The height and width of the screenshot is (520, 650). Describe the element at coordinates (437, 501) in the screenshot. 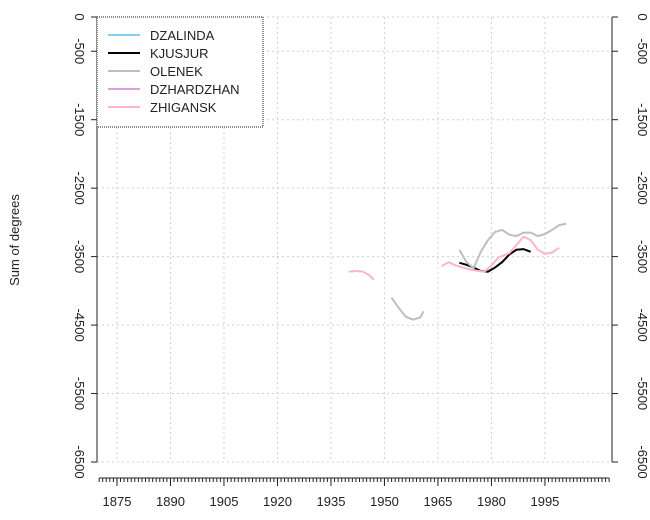

I see `x-tick-label: 1965` at that location.